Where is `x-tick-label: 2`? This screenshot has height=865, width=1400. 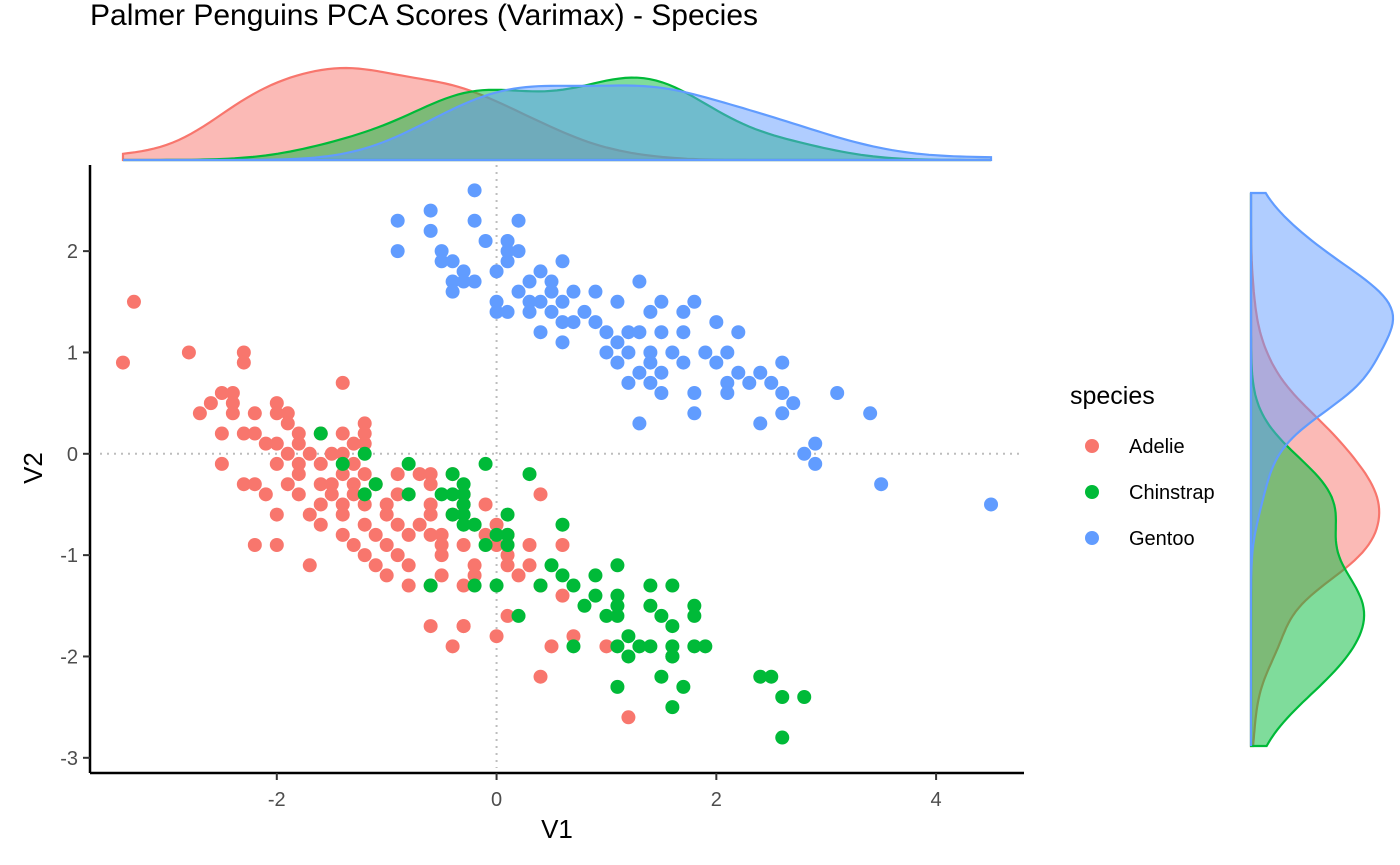
x-tick-label: 2 is located at coordinates (716, 800).